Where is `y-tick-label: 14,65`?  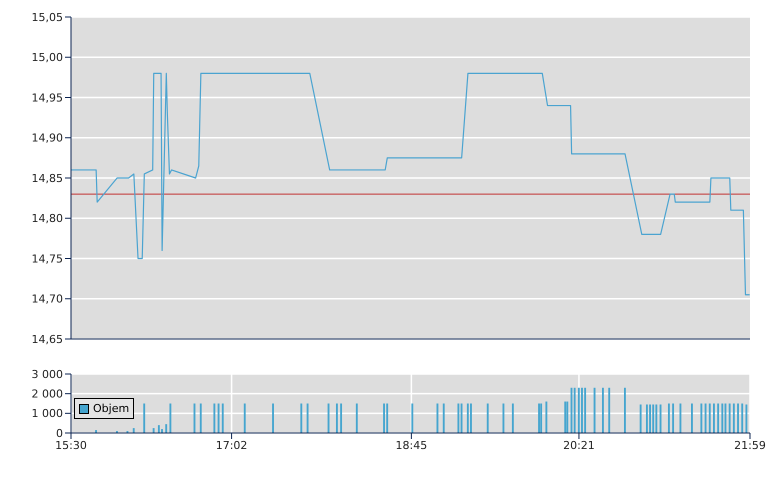 y-tick-label: 14,65 is located at coordinates (47, 339).